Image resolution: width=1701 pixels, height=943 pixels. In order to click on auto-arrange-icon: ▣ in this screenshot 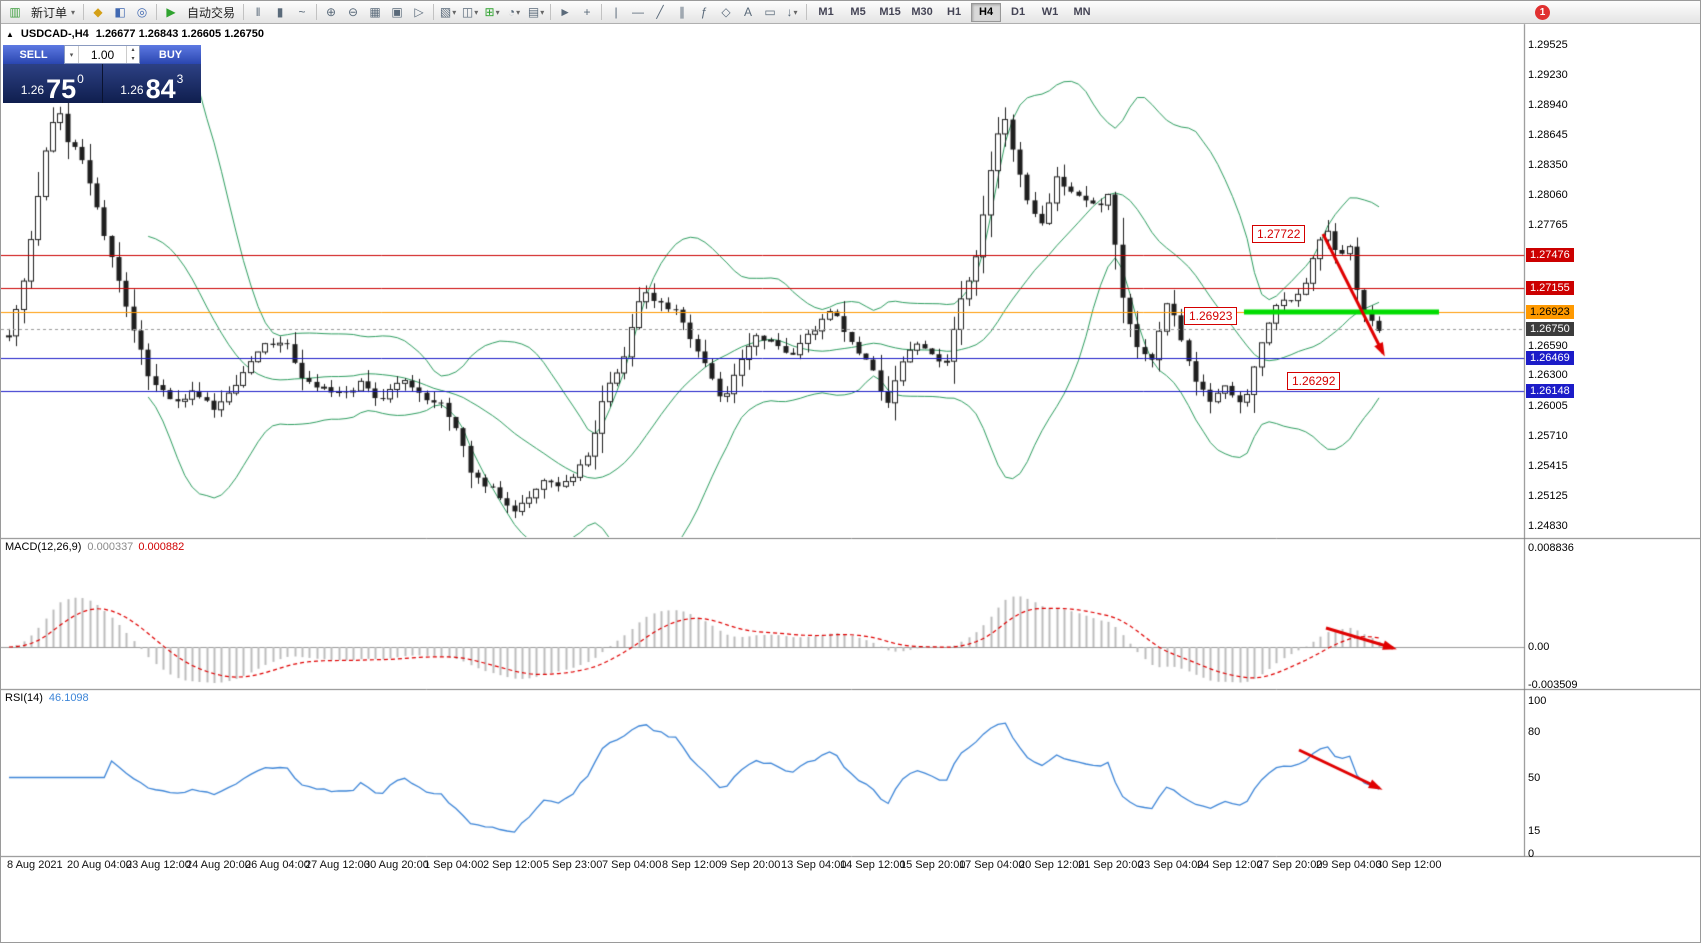, I will do `click(397, 12)`.